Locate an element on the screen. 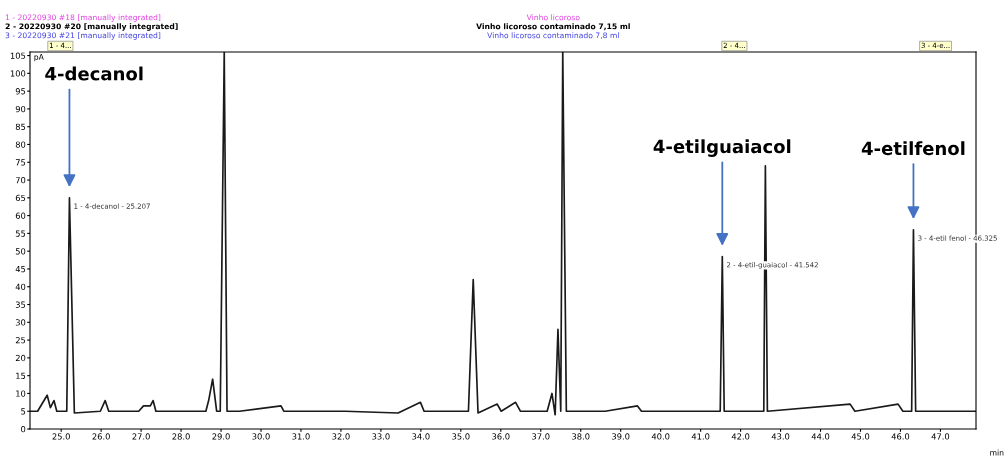 This screenshot has height=459, width=1006. y-tick-label: 75 is located at coordinates (20, 162).